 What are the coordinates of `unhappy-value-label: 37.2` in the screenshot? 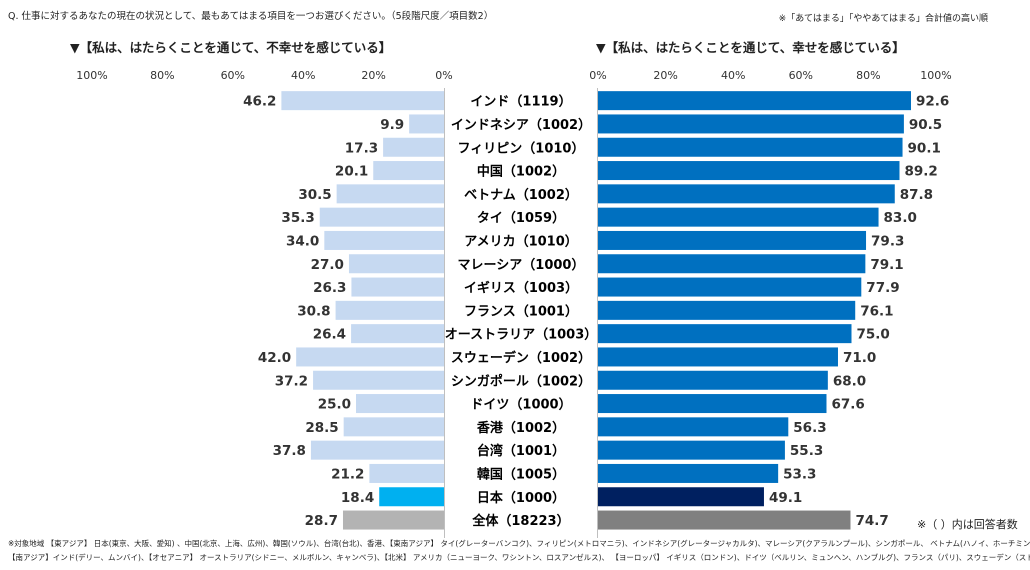 It's located at (291, 381).